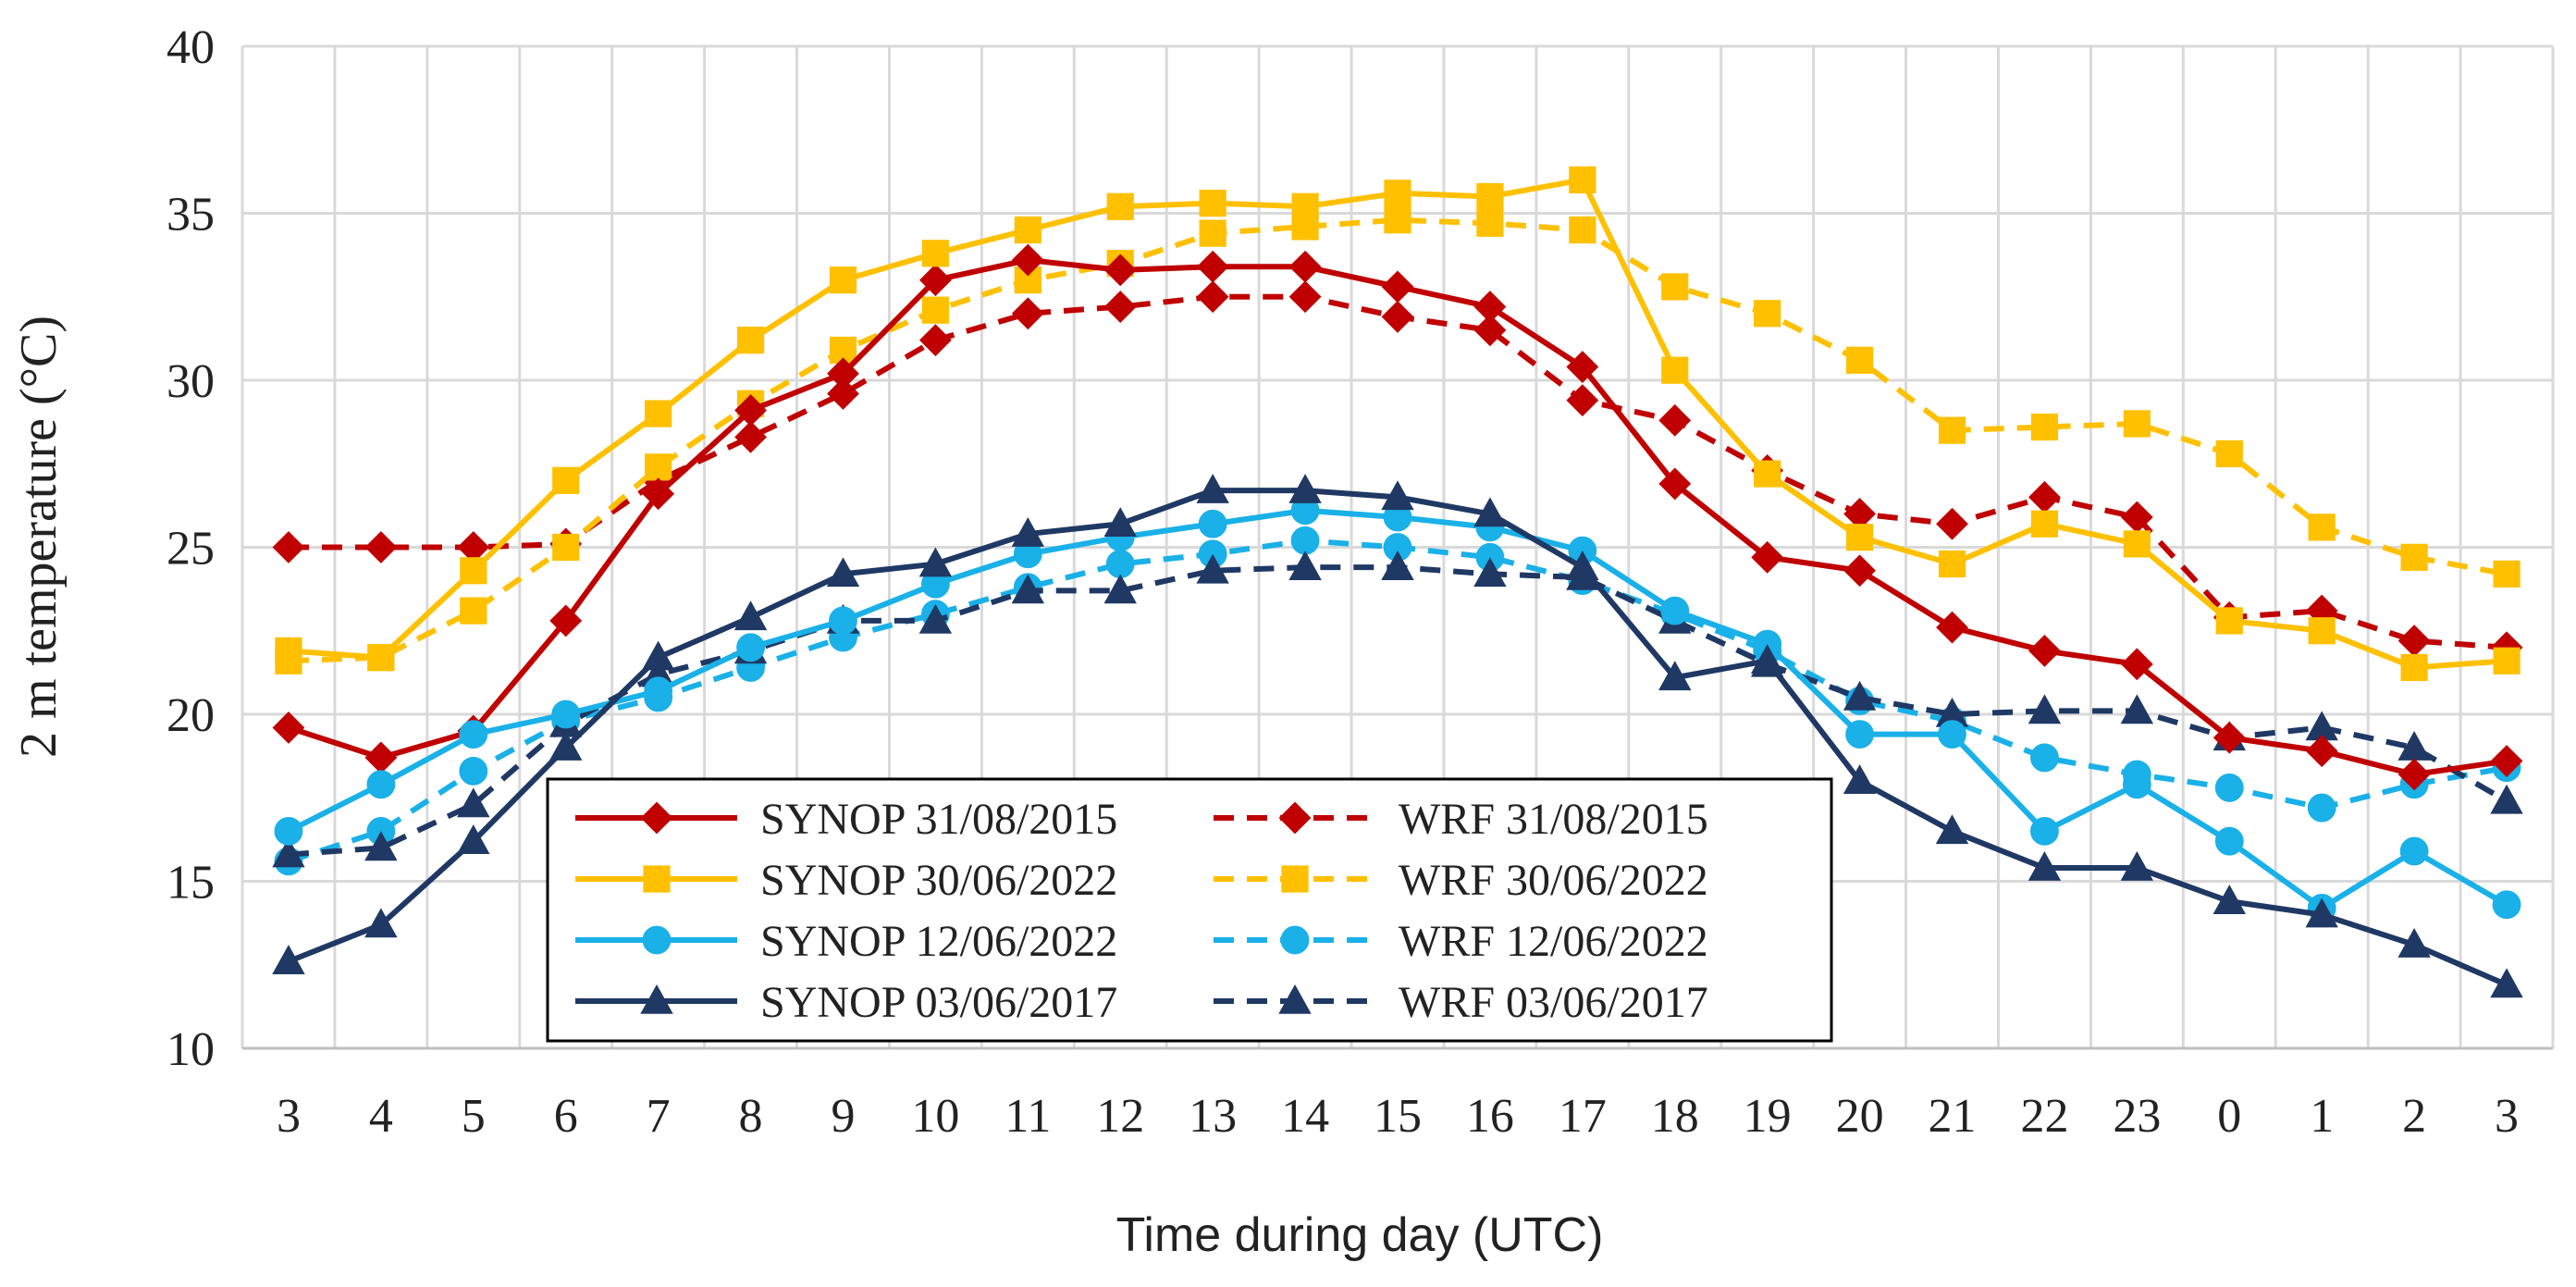 This screenshot has height=1287, width=2576. Describe the element at coordinates (1553, 881) in the screenshot. I see `legend-label: WRF 30/06/2022` at that location.